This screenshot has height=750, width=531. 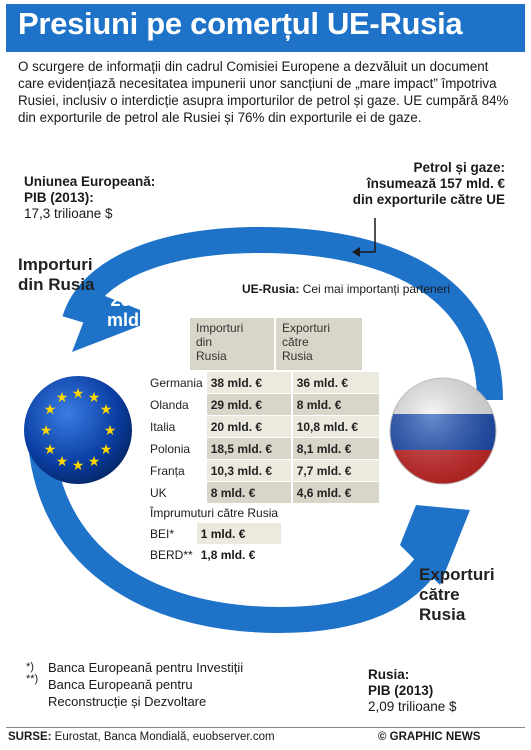 What do you see at coordinates (249, 404) in the screenshot?
I see `imports-value: 29 mld. €` at bounding box center [249, 404].